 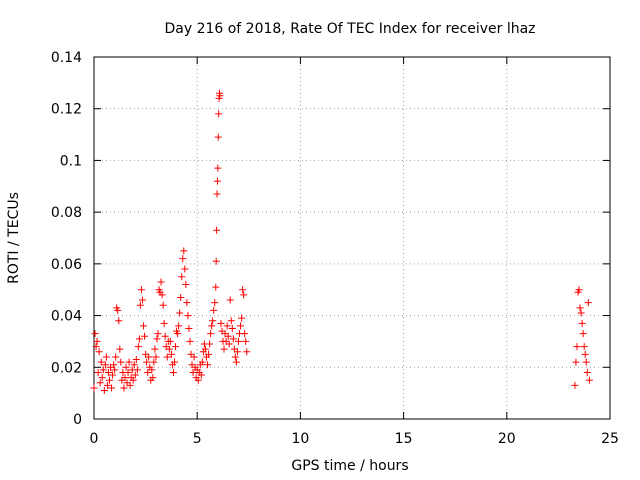 What do you see at coordinates (354, 439) in the screenshot?
I see `x-axis-tick-labels: 0 5 10 15 20 25` at bounding box center [354, 439].